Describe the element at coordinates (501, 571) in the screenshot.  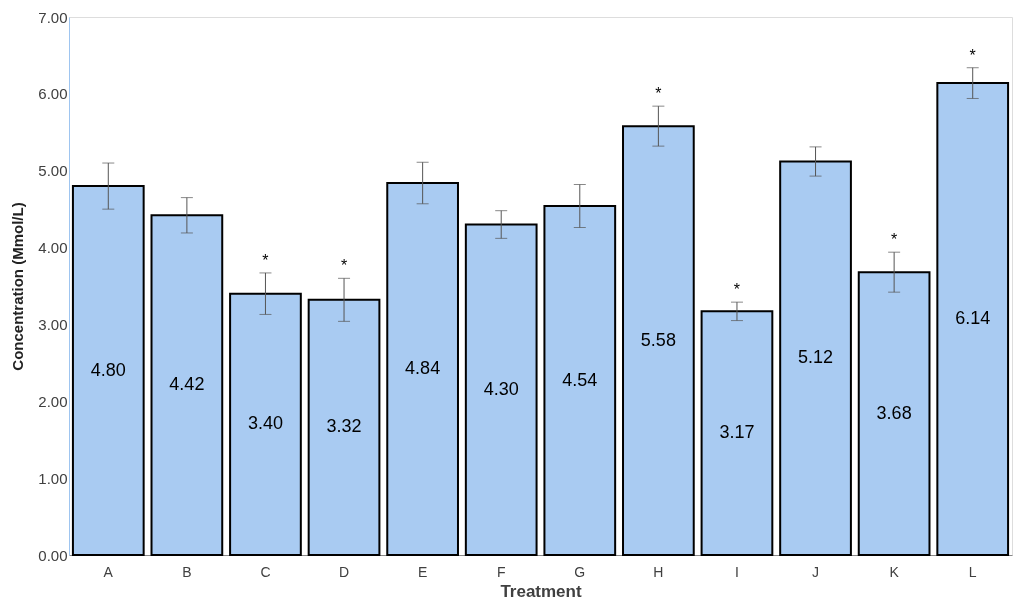
I see `x-tick-label: F` at that location.